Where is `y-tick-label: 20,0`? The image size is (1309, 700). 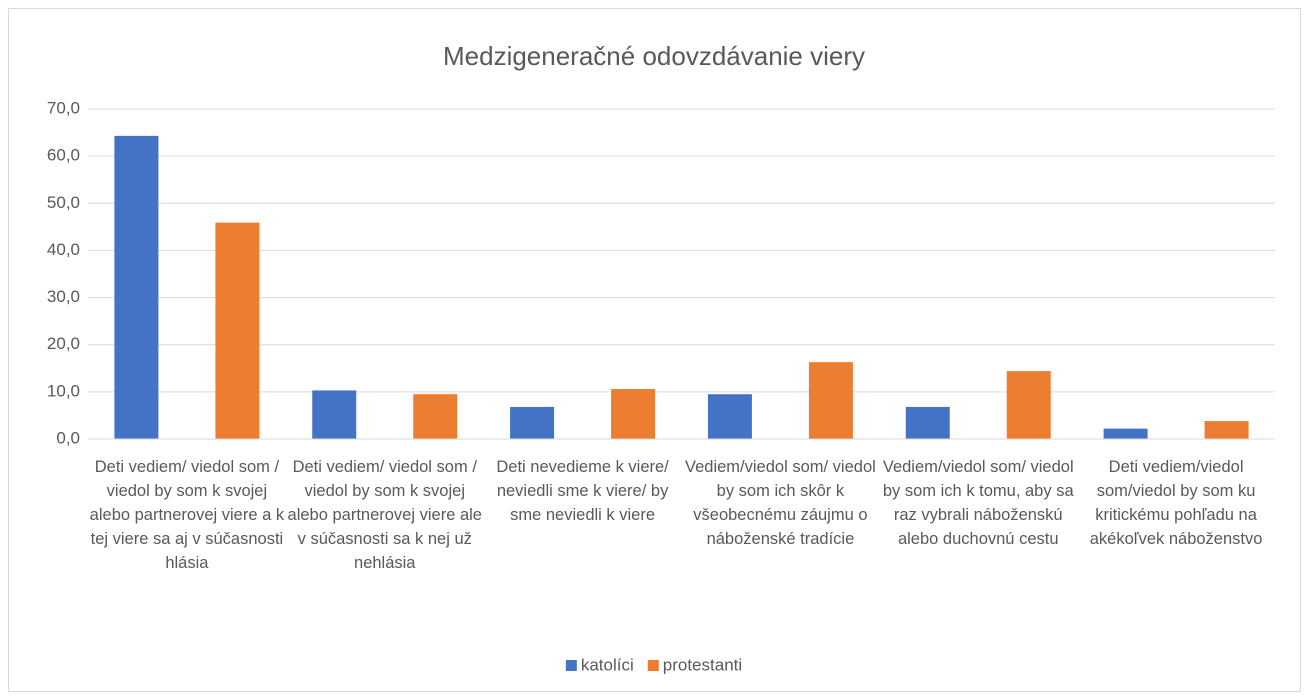
y-tick-label: 20,0 is located at coordinates (63, 343).